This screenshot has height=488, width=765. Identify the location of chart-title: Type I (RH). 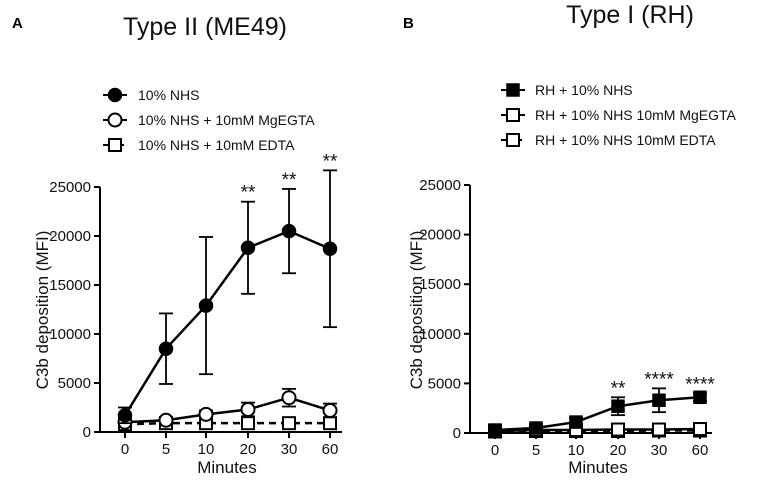
(630, 15).